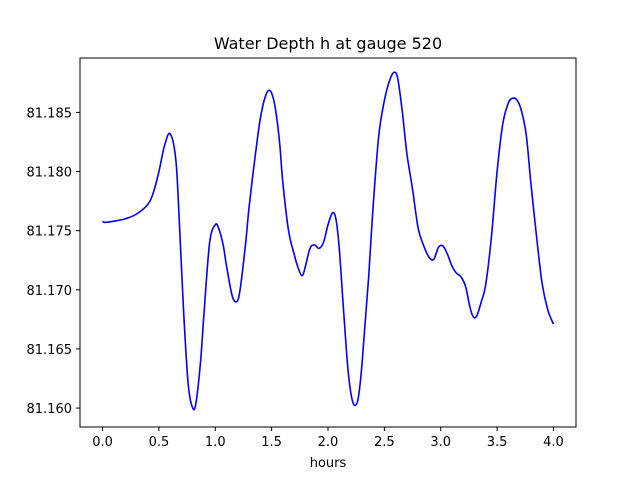 The width and height of the screenshot is (640, 480). Describe the element at coordinates (50, 350) in the screenshot. I see `y-tick-label: 81.165` at that location.